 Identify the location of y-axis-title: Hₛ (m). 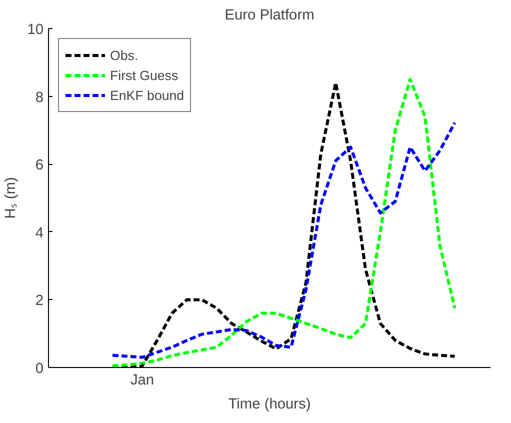
(11, 198).